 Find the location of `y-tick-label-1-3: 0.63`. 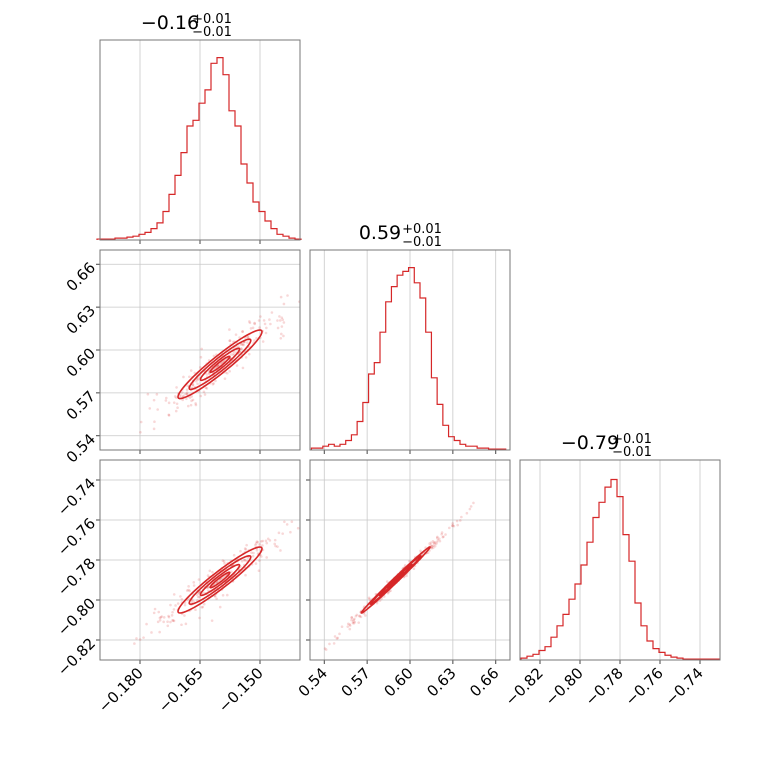

y-tick-label-1-3: 0.63 is located at coordinates (81, 319).